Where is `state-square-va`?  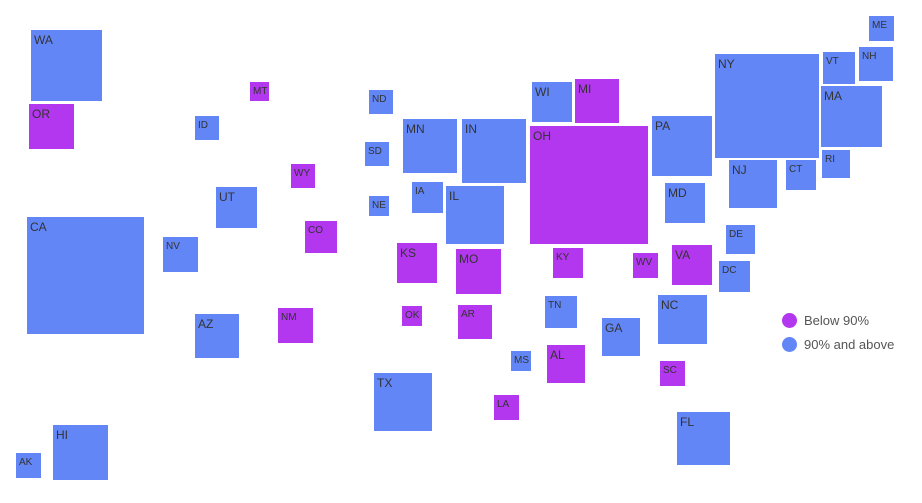
state-square-va is located at coordinates (692, 265).